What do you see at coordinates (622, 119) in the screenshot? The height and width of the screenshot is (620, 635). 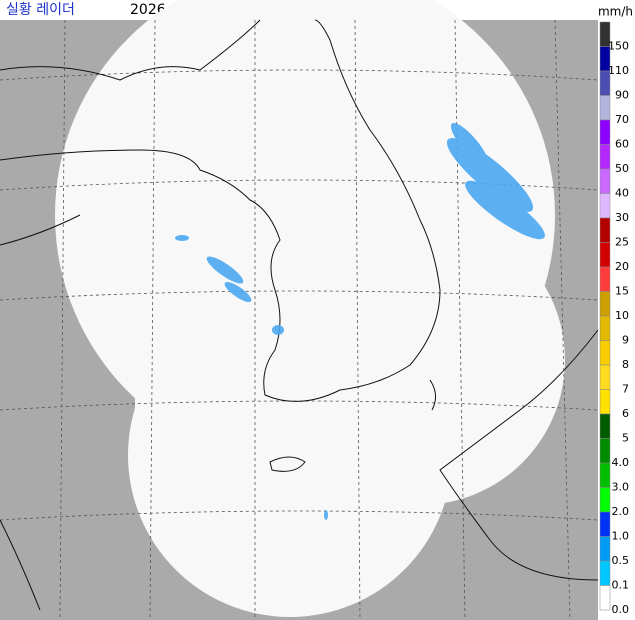 I see `legend-label: 70` at bounding box center [622, 119].